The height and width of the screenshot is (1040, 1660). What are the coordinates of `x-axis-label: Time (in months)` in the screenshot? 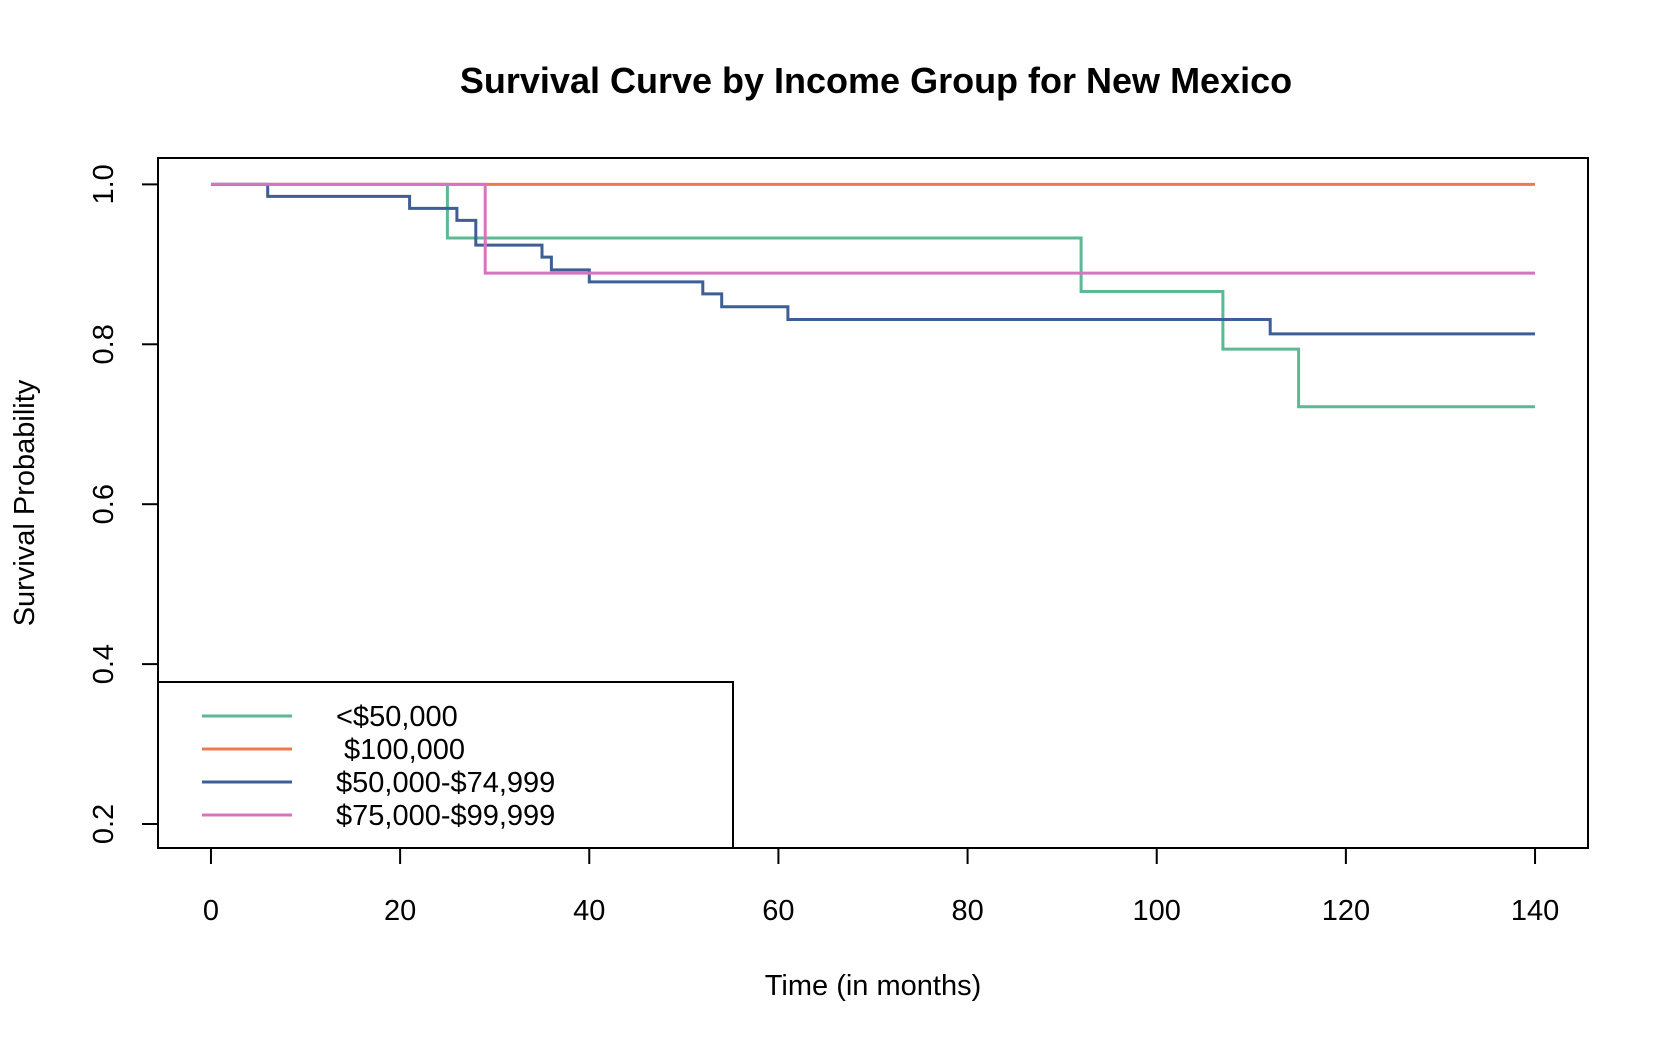 It's located at (873, 986).